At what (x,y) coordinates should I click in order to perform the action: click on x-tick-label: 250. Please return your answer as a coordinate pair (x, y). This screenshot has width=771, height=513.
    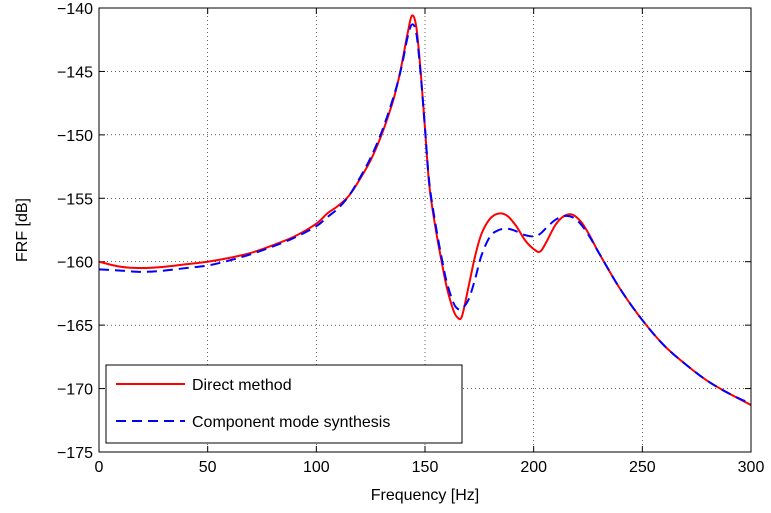
    Looking at the image, I should click on (642, 467).